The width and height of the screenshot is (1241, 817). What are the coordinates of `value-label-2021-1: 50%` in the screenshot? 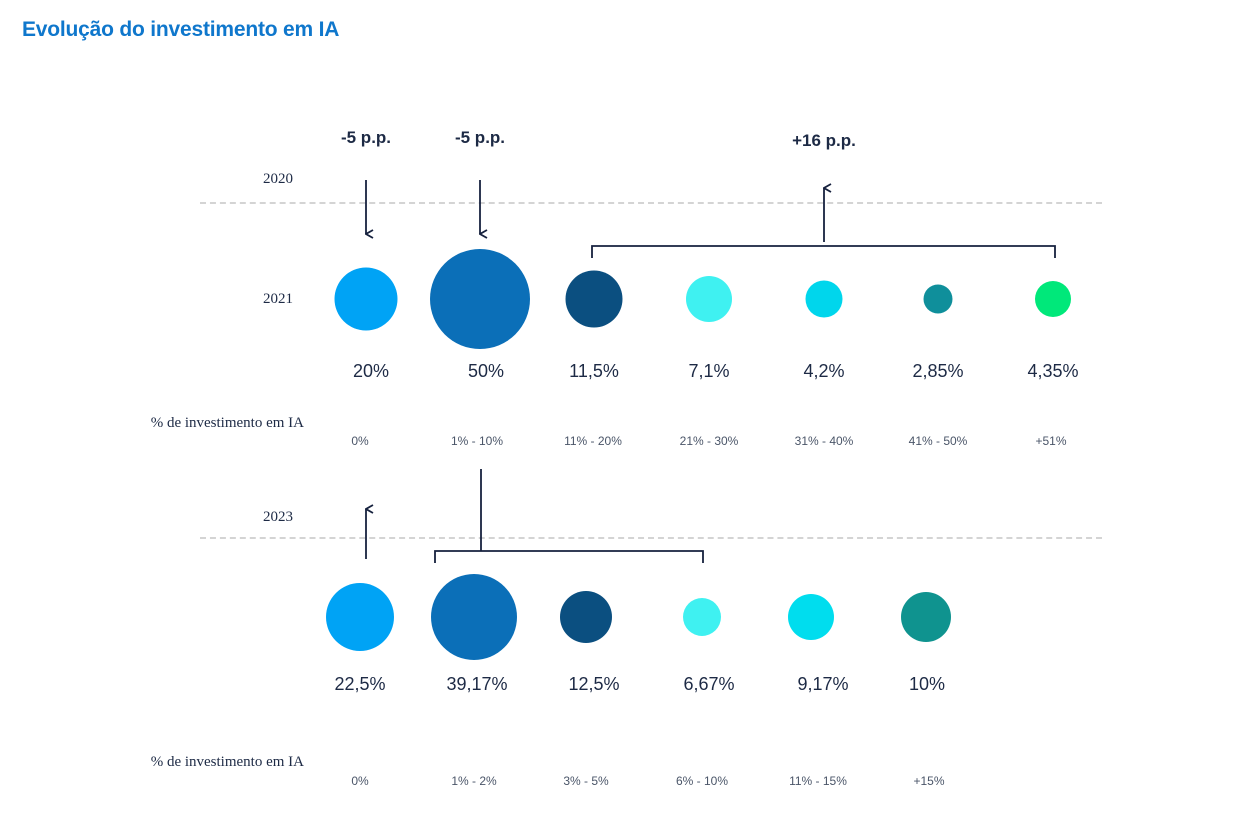 It's located at (486, 371).